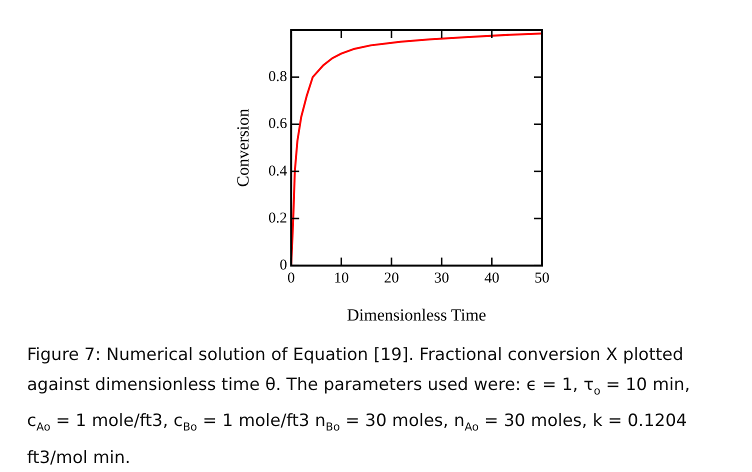  I want to click on x-axis-title: Dimensionless Time, so click(416, 314).